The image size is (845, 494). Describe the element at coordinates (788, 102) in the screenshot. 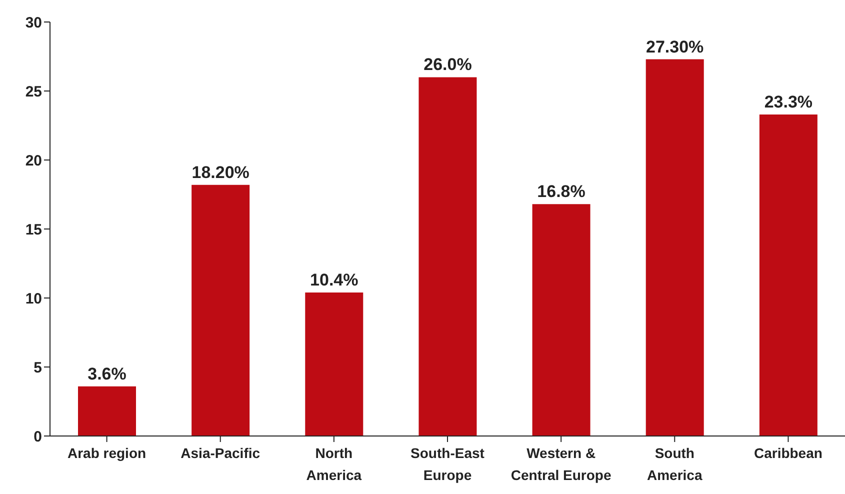

I see `data-label: 23.3%` at that location.